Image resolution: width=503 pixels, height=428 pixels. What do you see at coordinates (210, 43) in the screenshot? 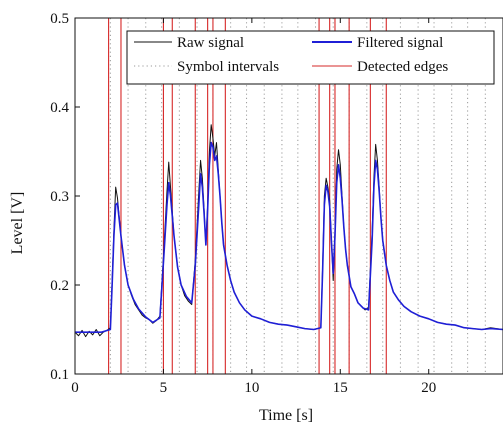
I see `legend-entry-raw-signal-label: Raw signal` at bounding box center [210, 43].